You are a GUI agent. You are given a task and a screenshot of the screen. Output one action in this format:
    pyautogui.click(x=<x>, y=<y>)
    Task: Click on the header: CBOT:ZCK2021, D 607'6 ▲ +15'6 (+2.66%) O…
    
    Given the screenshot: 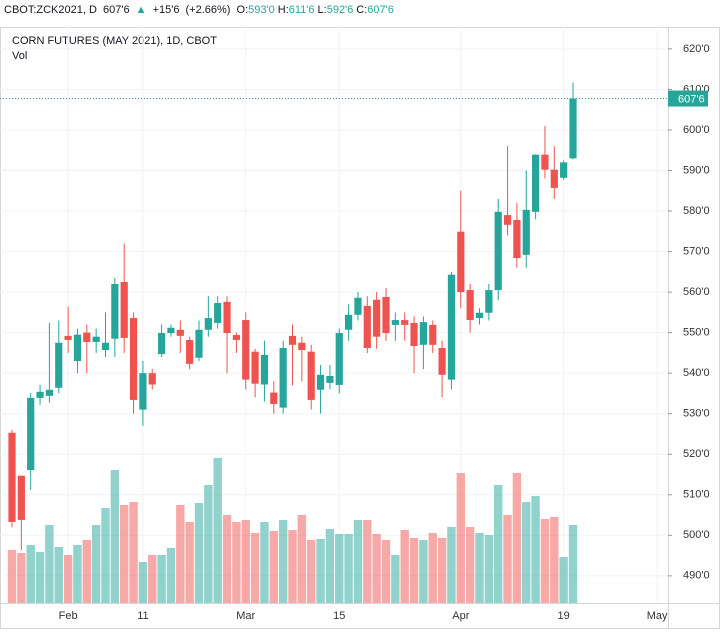 What is the action you would take?
    pyautogui.click(x=200, y=10)
    